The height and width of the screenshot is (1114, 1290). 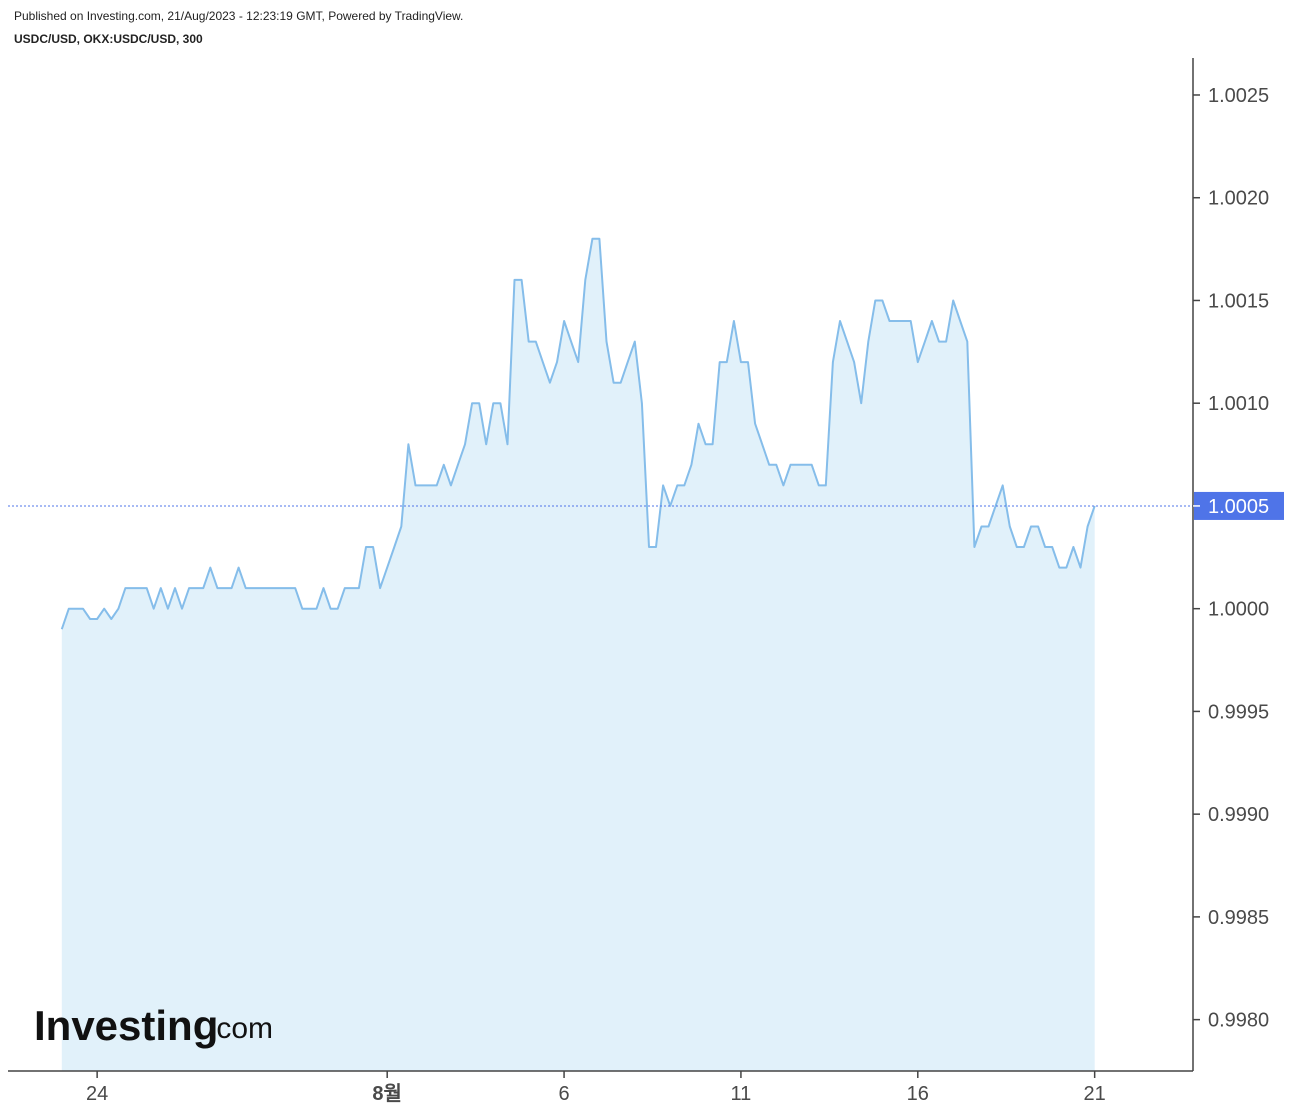 I want to click on y-tick-label: 1.0010, so click(x=1238, y=404).